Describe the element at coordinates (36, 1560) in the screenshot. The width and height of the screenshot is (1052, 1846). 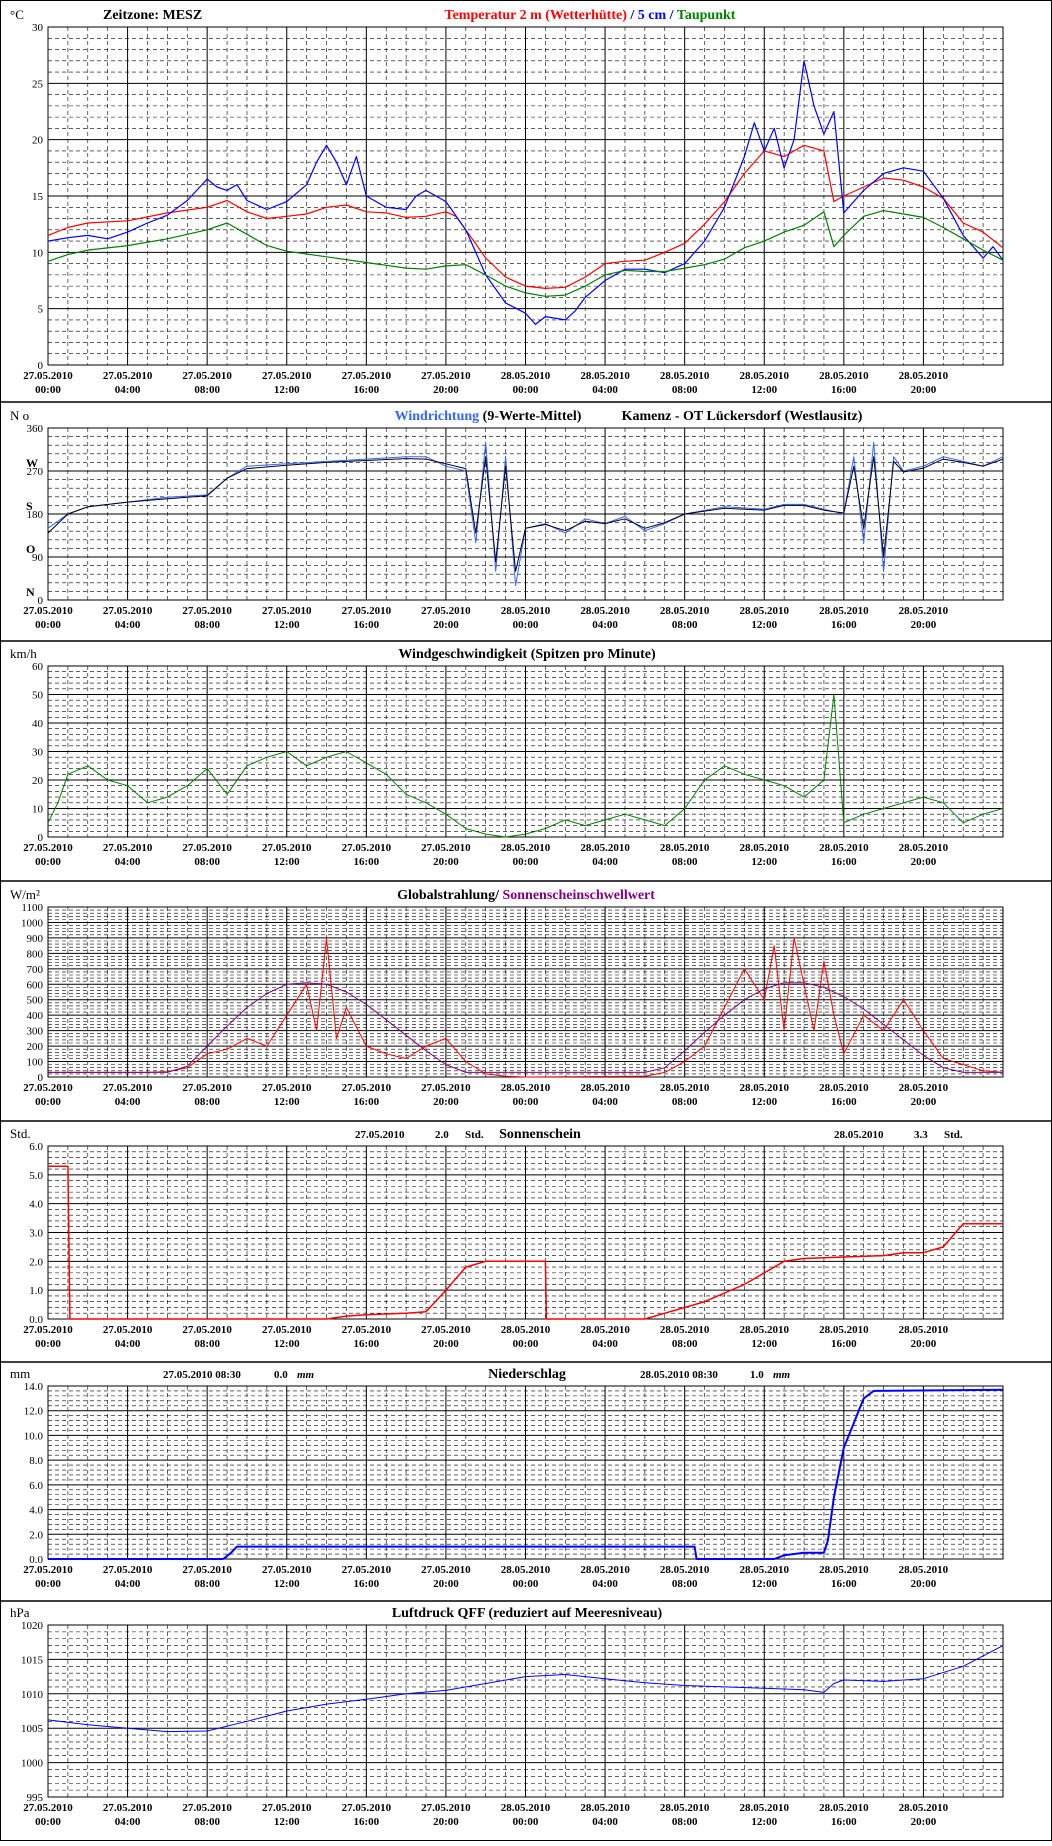
I see `y-tick-label: 0.0` at that location.